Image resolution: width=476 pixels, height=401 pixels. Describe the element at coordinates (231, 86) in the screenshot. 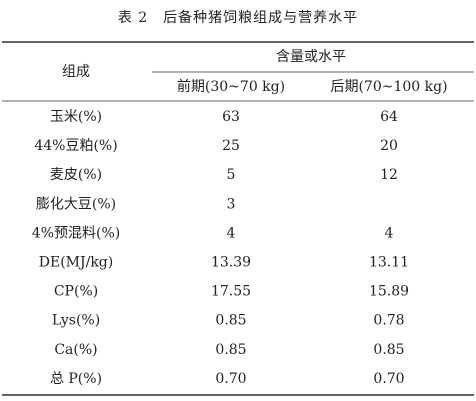

I see `column-header: 前期(30~70 kg)` at that location.